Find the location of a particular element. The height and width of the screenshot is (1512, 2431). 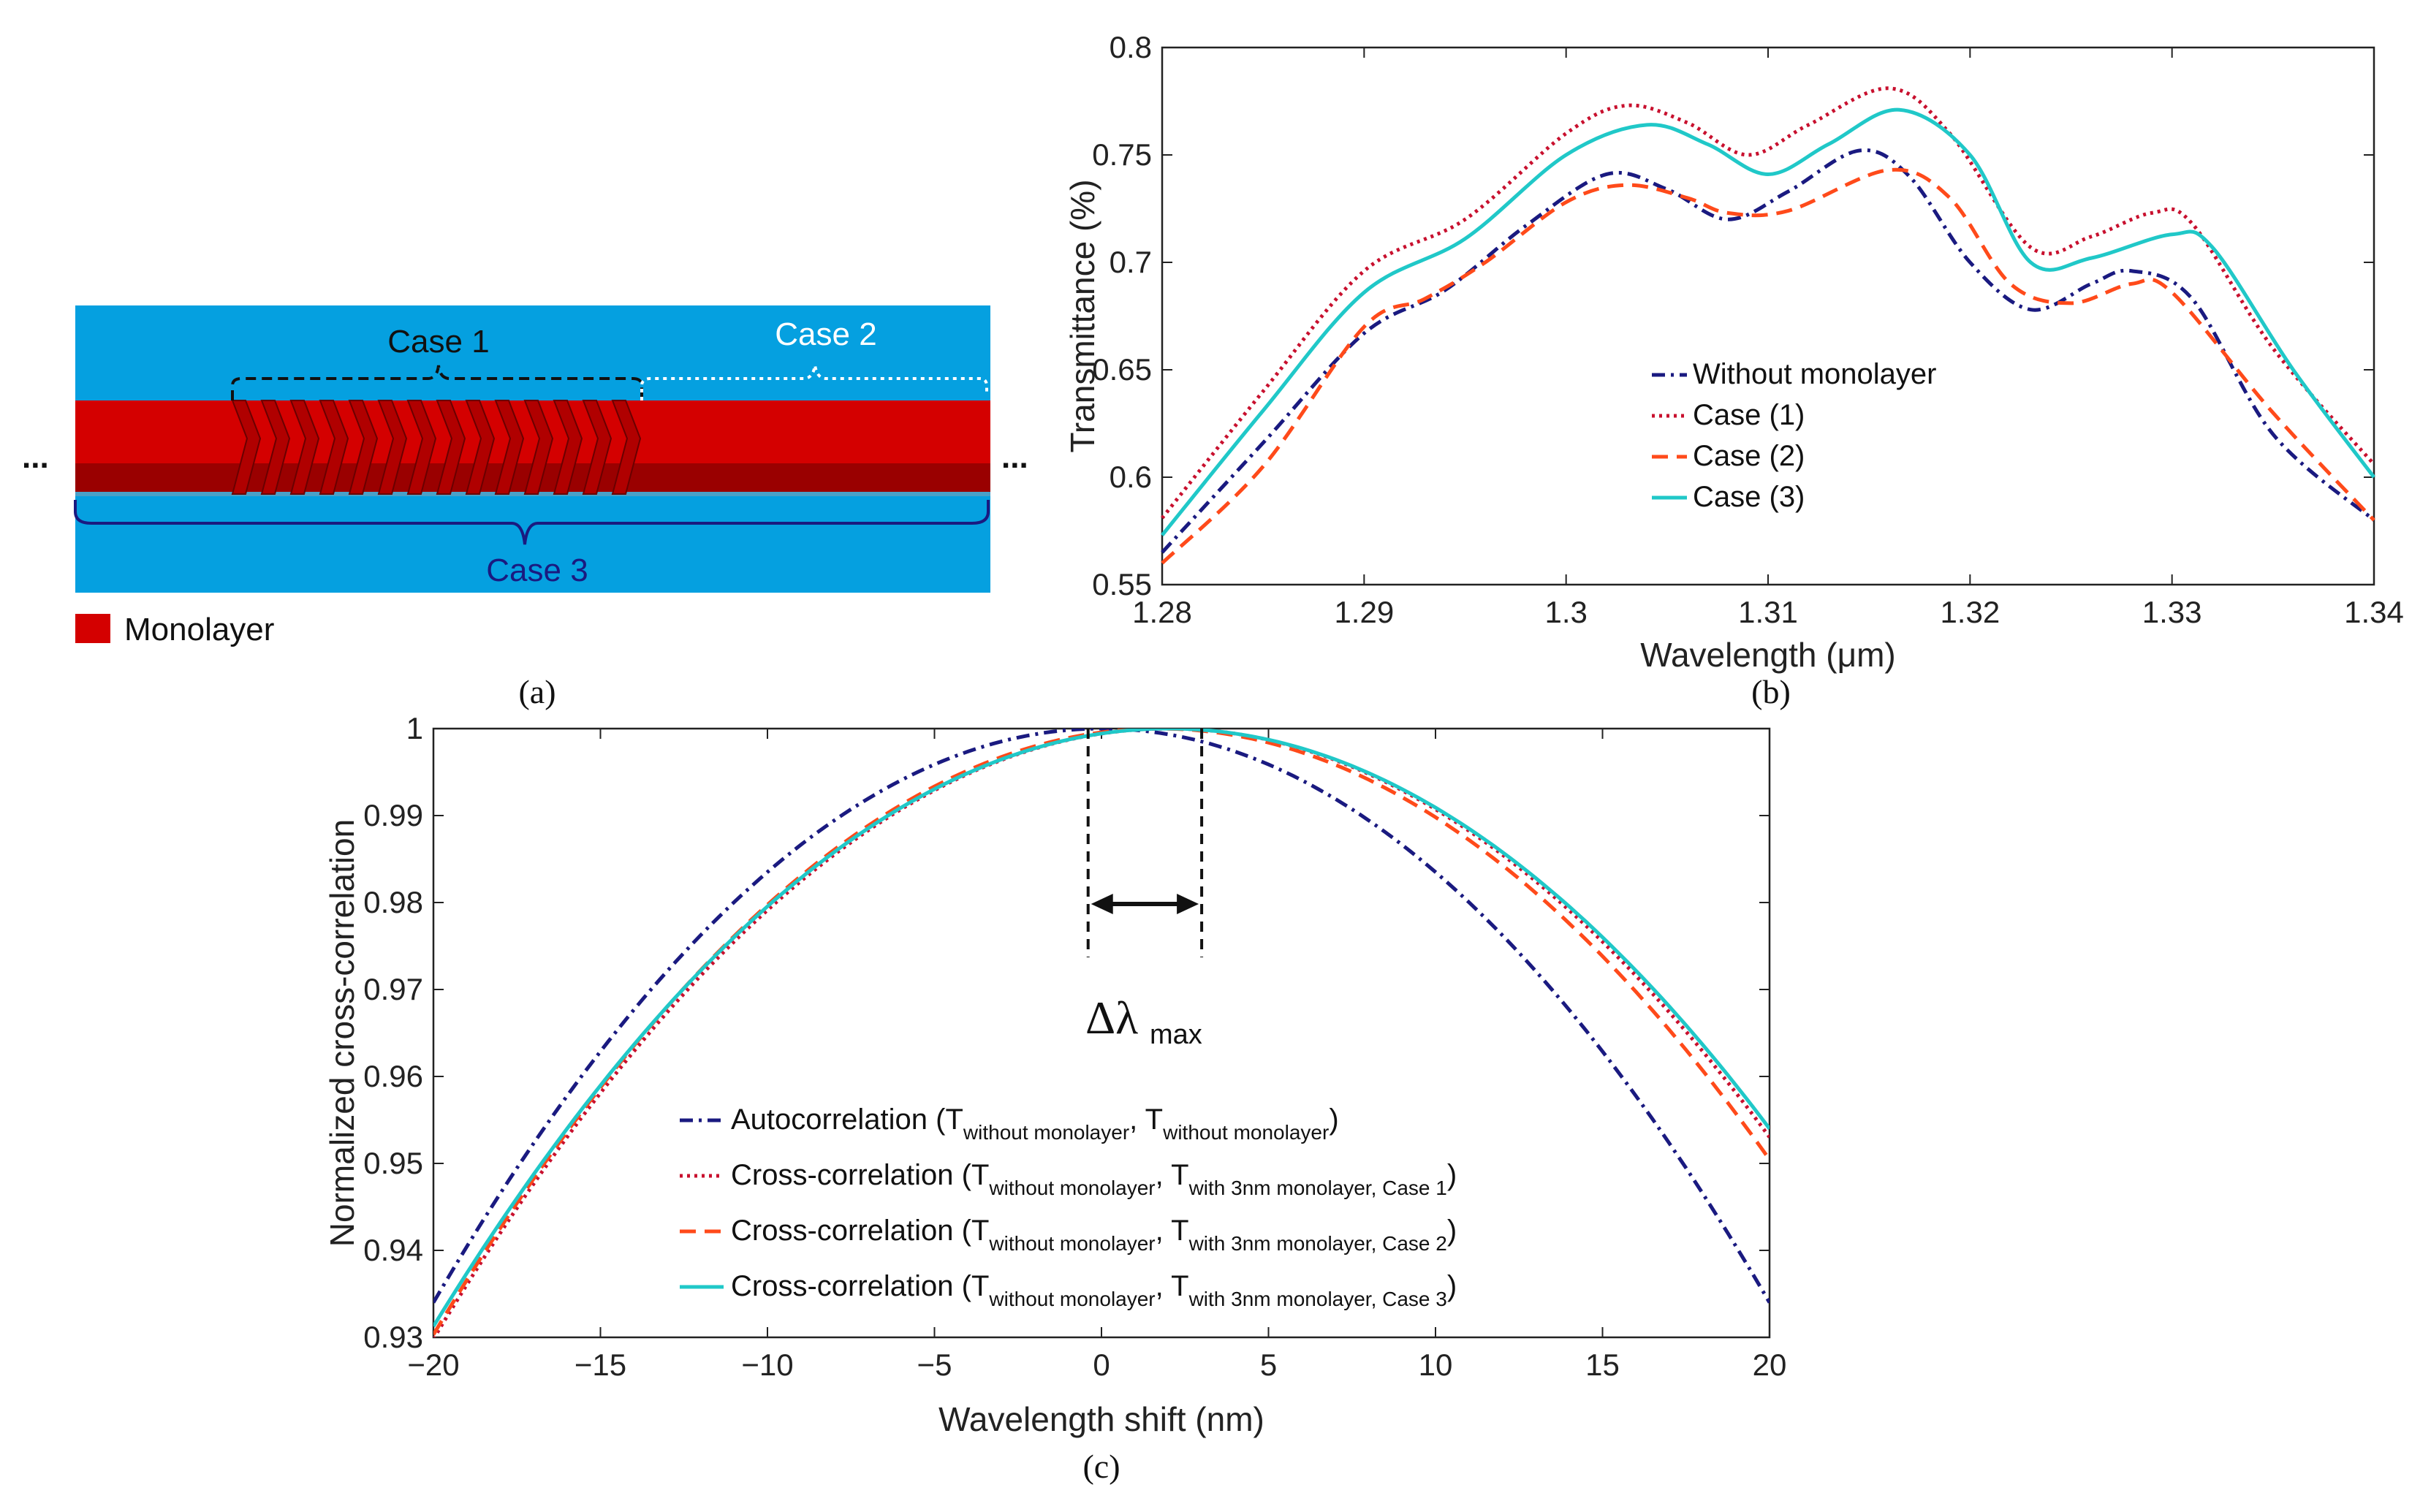

case3-brace is located at coordinates (532, 522).